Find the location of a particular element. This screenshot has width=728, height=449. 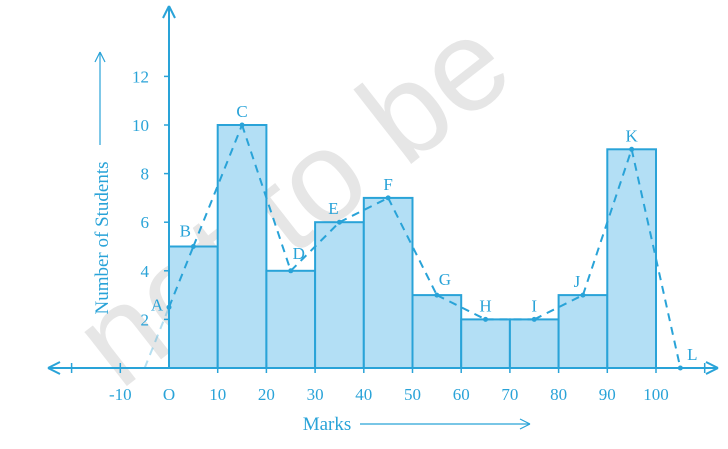

polygon-point-C is located at coordinates (242, 125).